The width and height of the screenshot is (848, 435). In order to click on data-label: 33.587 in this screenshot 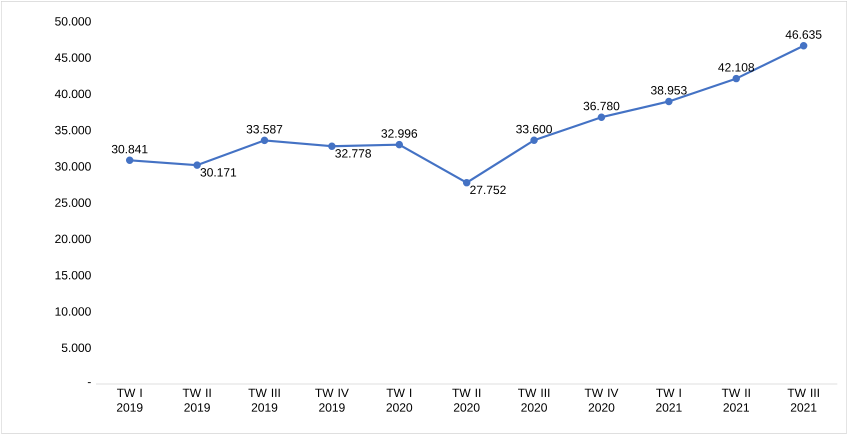, I will do `click(264, 129)`.